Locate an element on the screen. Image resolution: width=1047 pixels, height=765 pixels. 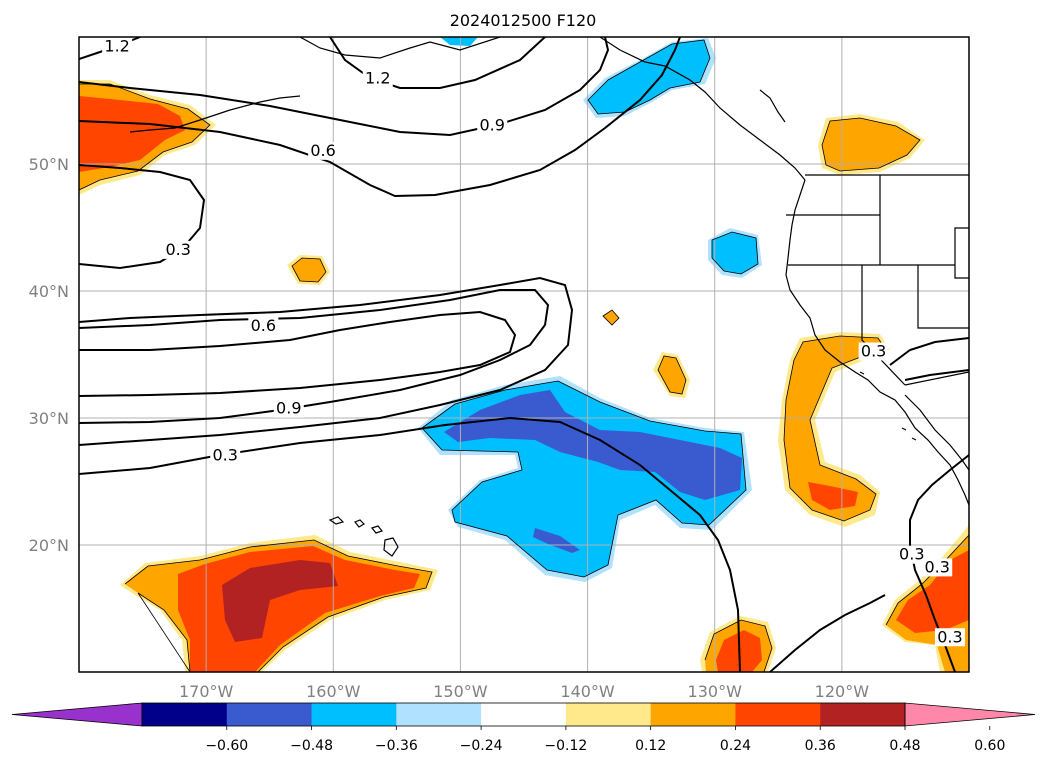
shade-contour-hawaii is located at coordinates (278, 605).